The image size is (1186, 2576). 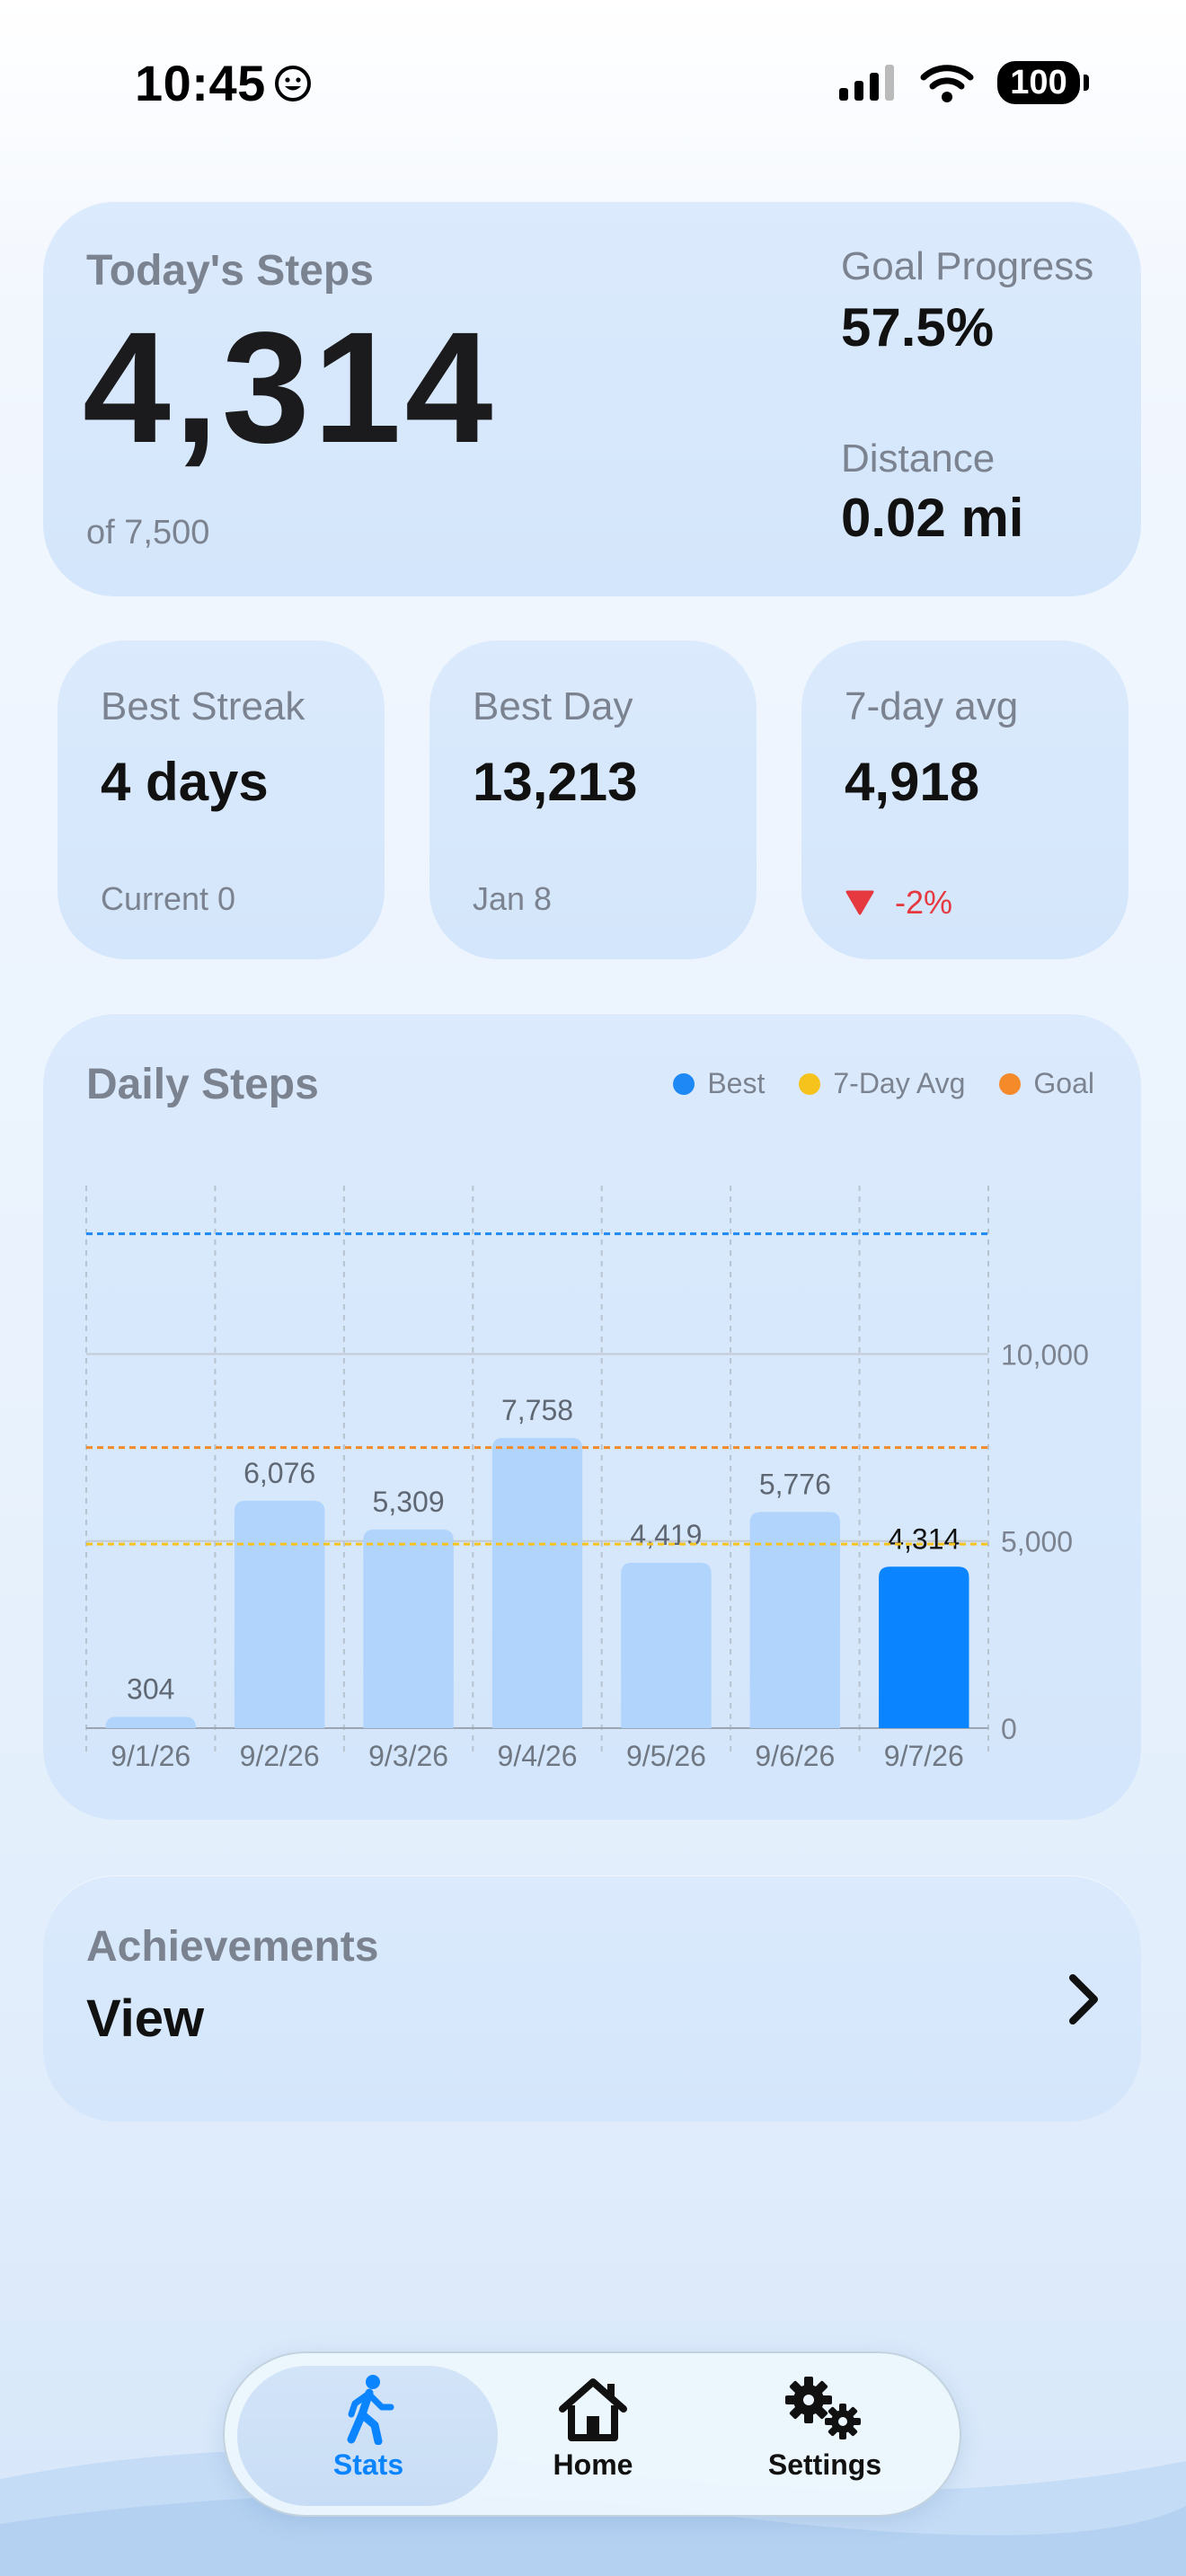 What do you see at coordinates (592, 1999) in the screenshot?
I see `achievements-card: Achievements View` at bounding box center [592, 1999].